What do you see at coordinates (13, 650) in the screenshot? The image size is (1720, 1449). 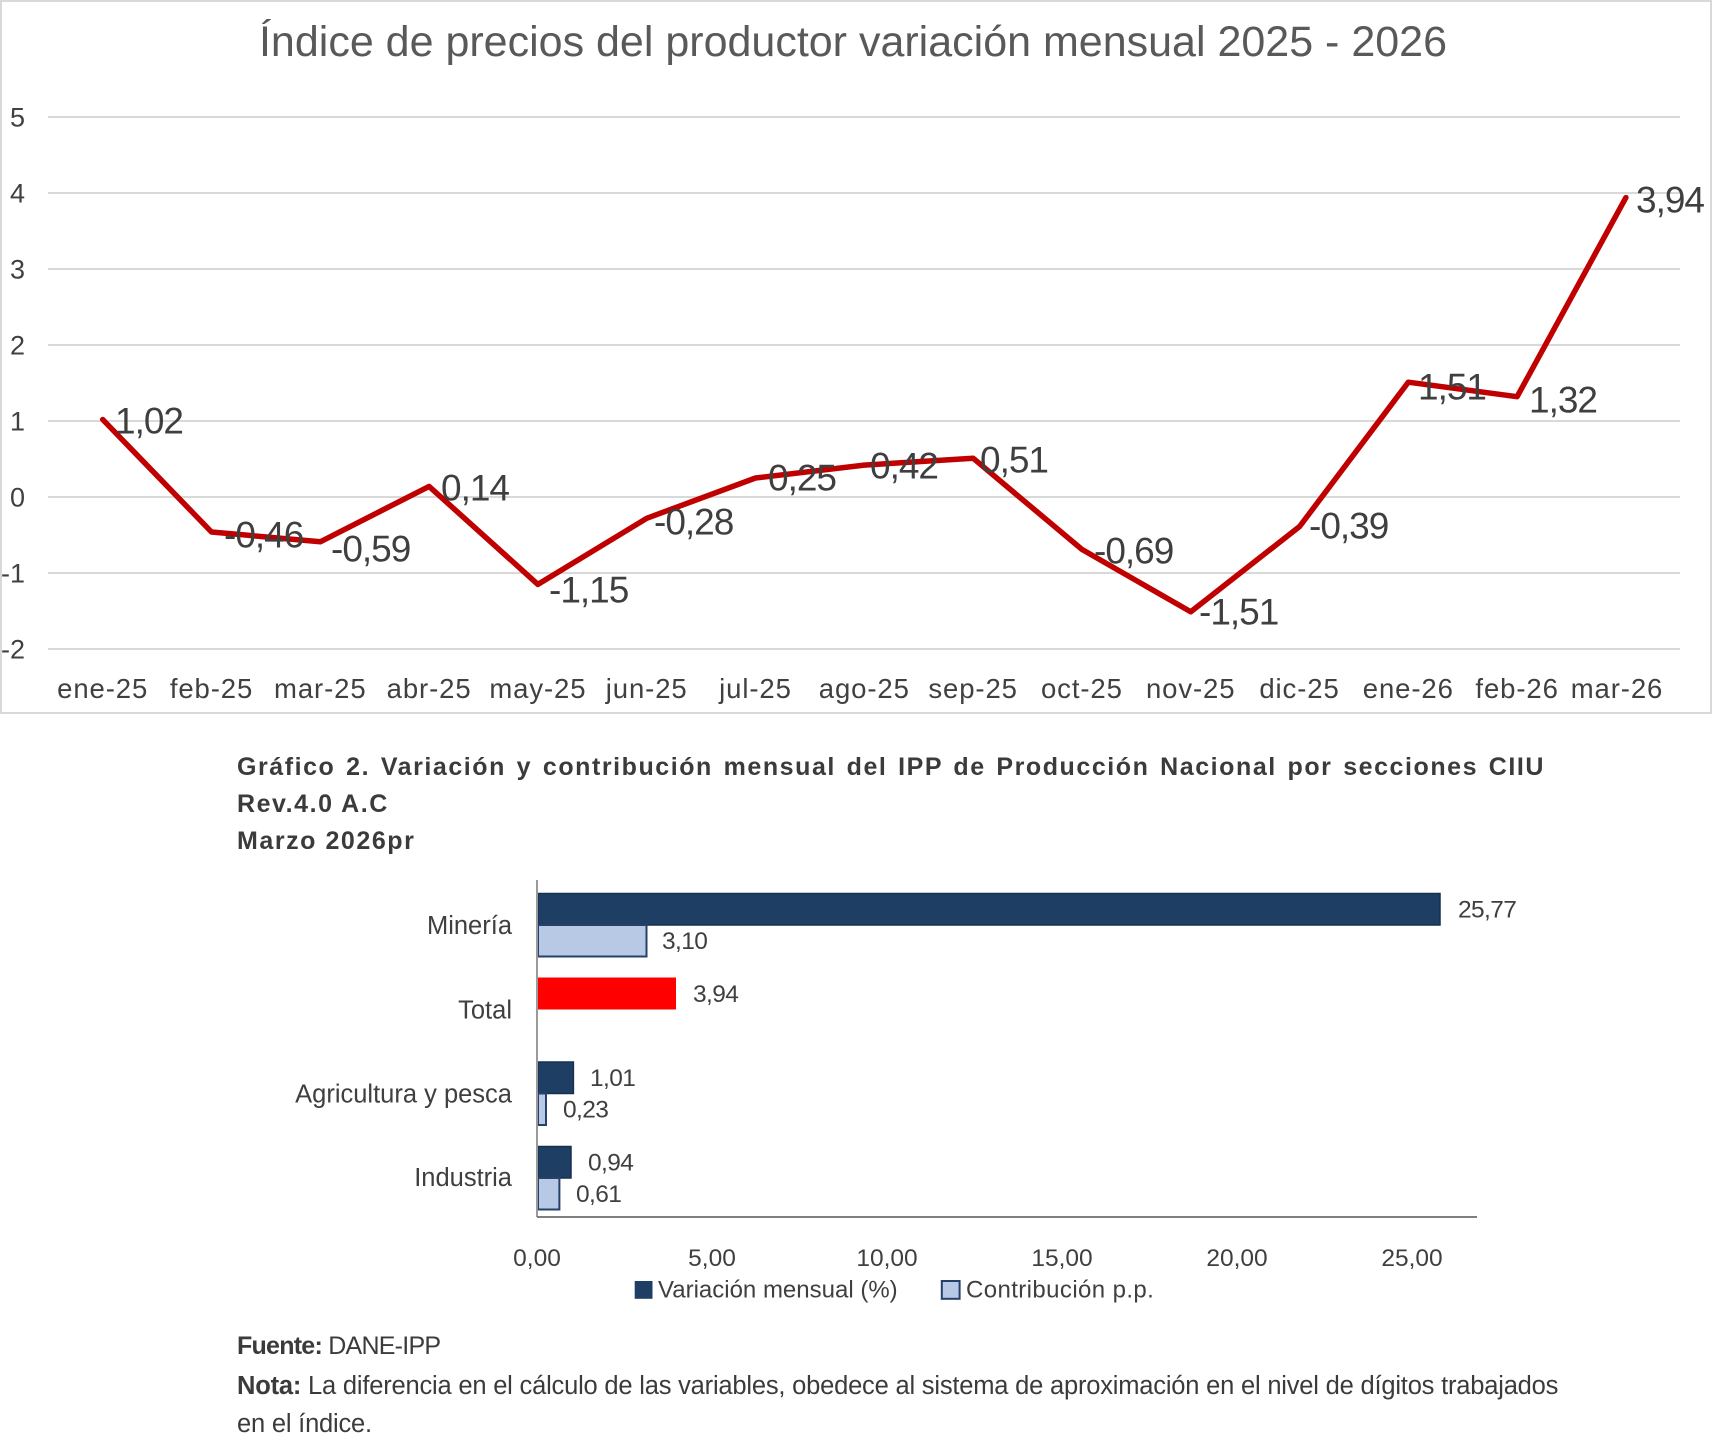 I see `svg-text: -2` at bounding box center [13, 650].